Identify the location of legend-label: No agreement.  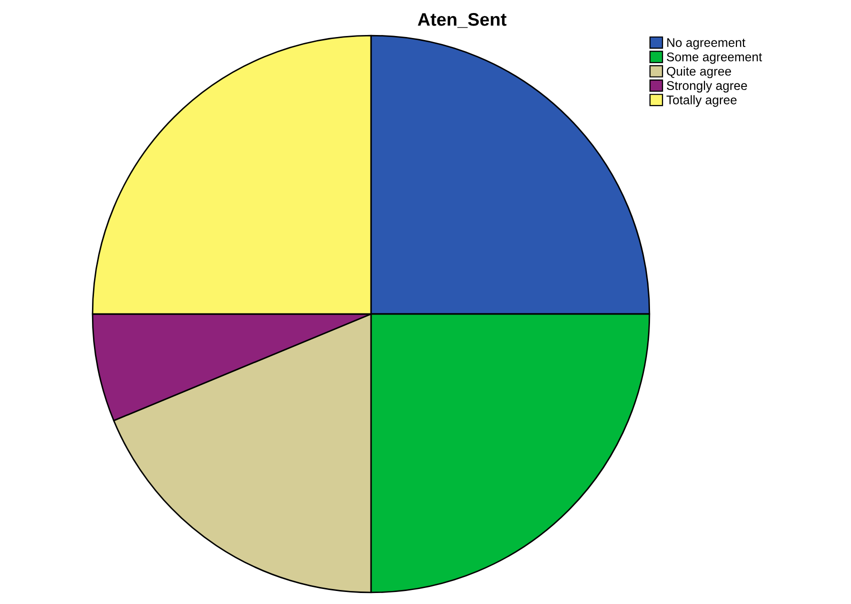
(706, 44).